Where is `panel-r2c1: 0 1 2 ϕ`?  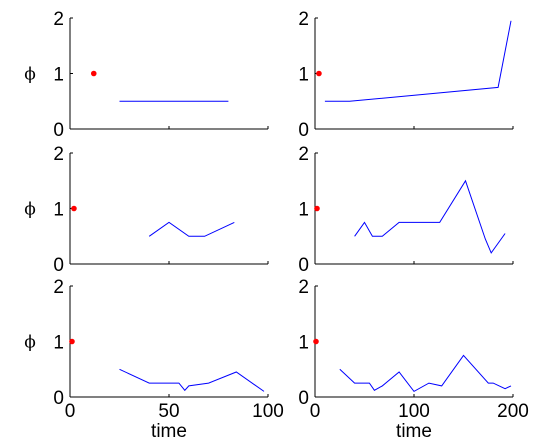
panel-r2c1: 0 1 2 ϕ is located at coordinates (146, 210).